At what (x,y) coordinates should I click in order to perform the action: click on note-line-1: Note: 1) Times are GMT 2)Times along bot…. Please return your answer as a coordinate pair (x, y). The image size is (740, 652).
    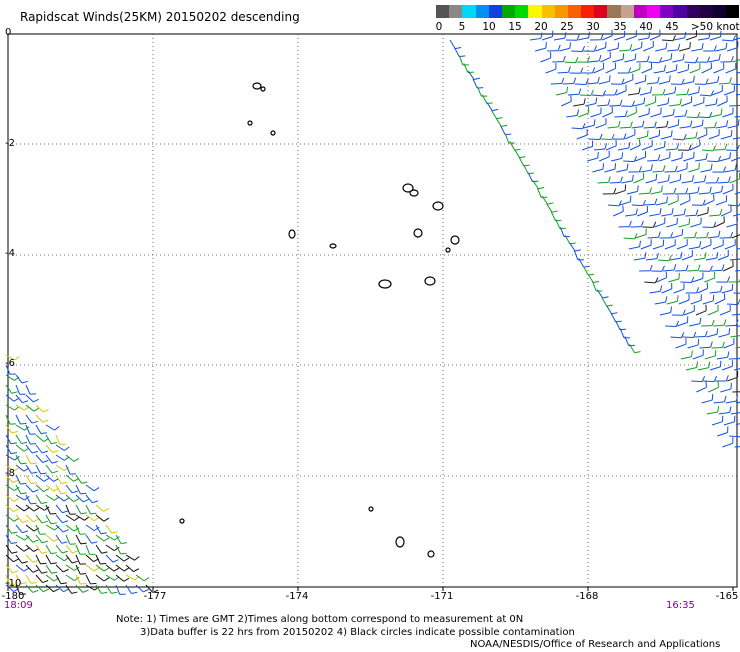
    Looking at the image, I should click on (418, 620).